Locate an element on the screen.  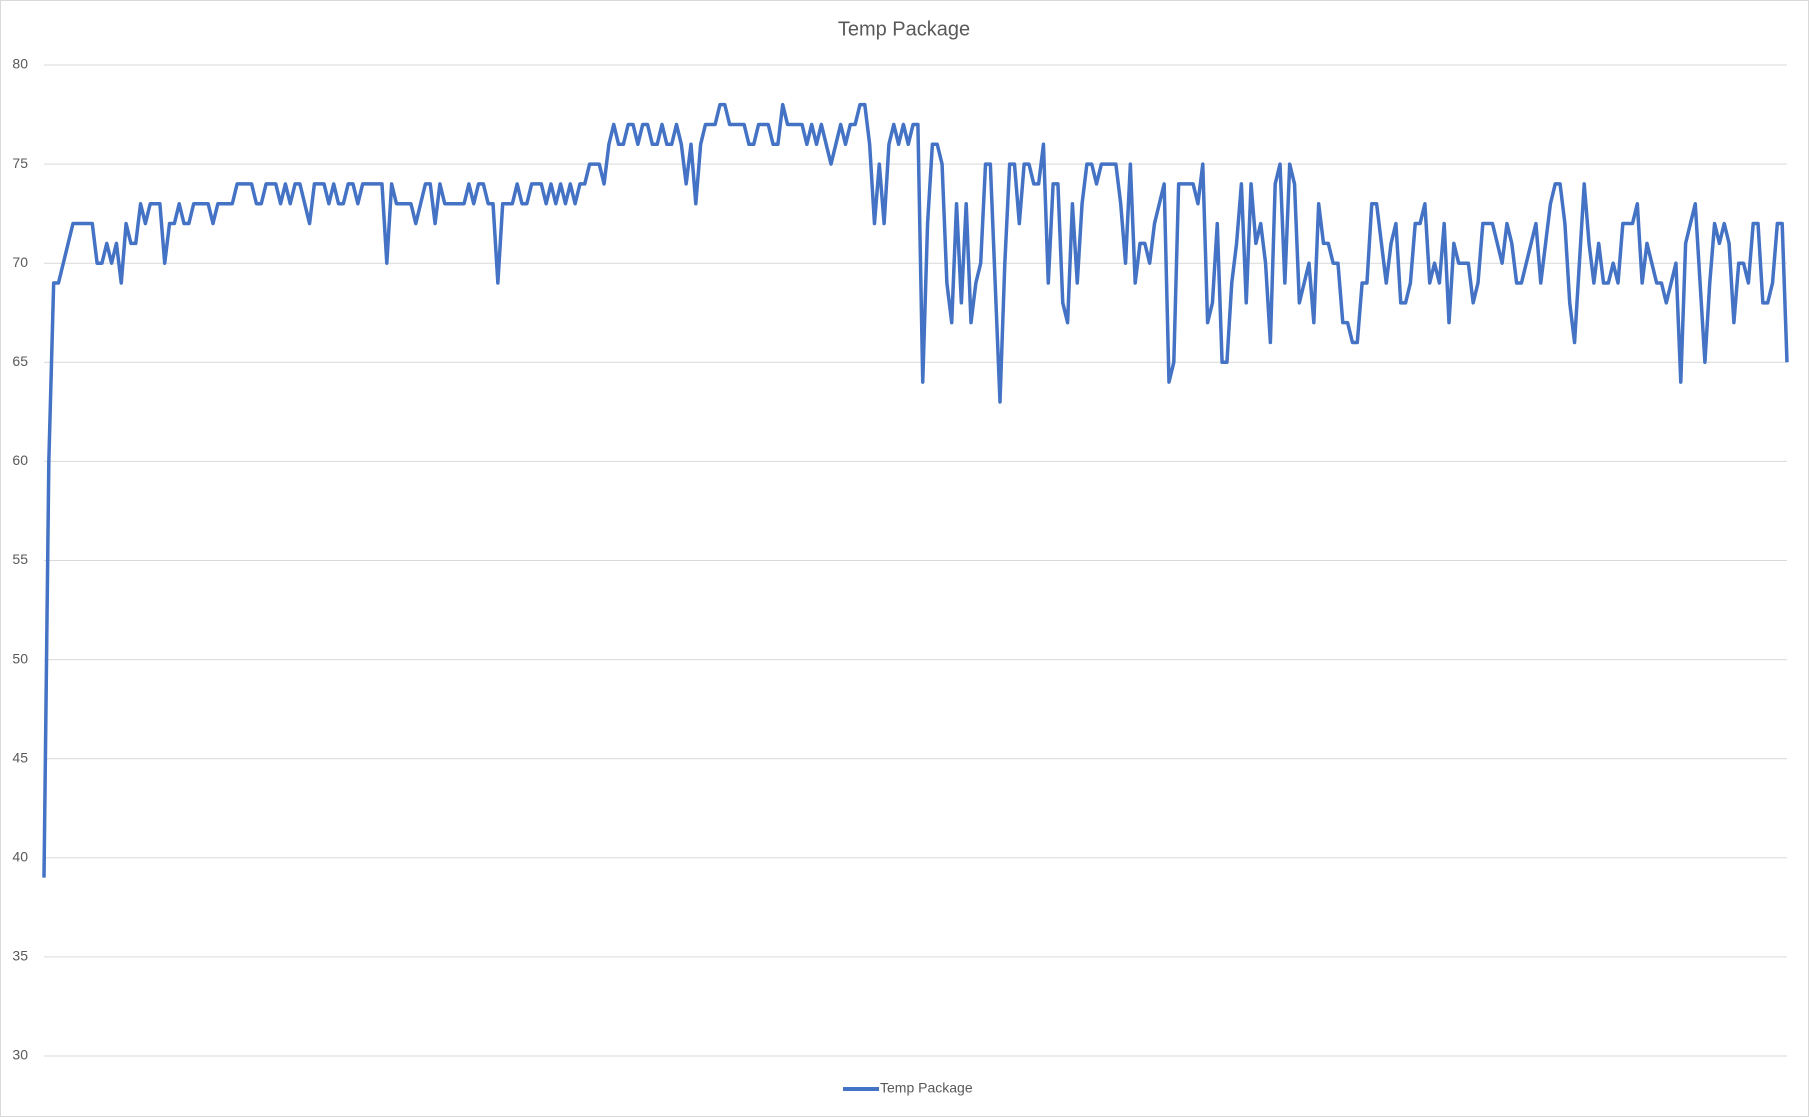
y-tick-label: 50 is located at coordinates (20, 658).